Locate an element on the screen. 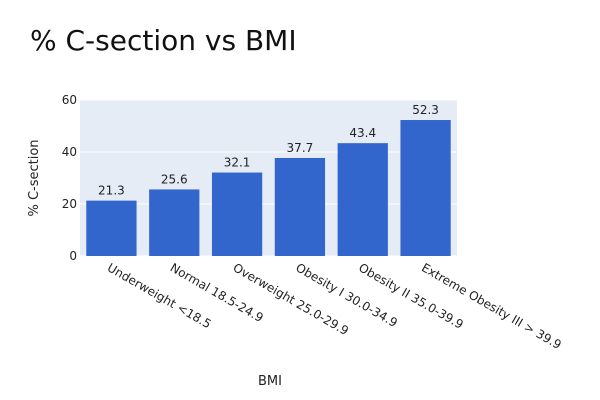 This screenshot has height=400, width=600. bar-value-label: 32.1 is located at coordinates (237, 163).